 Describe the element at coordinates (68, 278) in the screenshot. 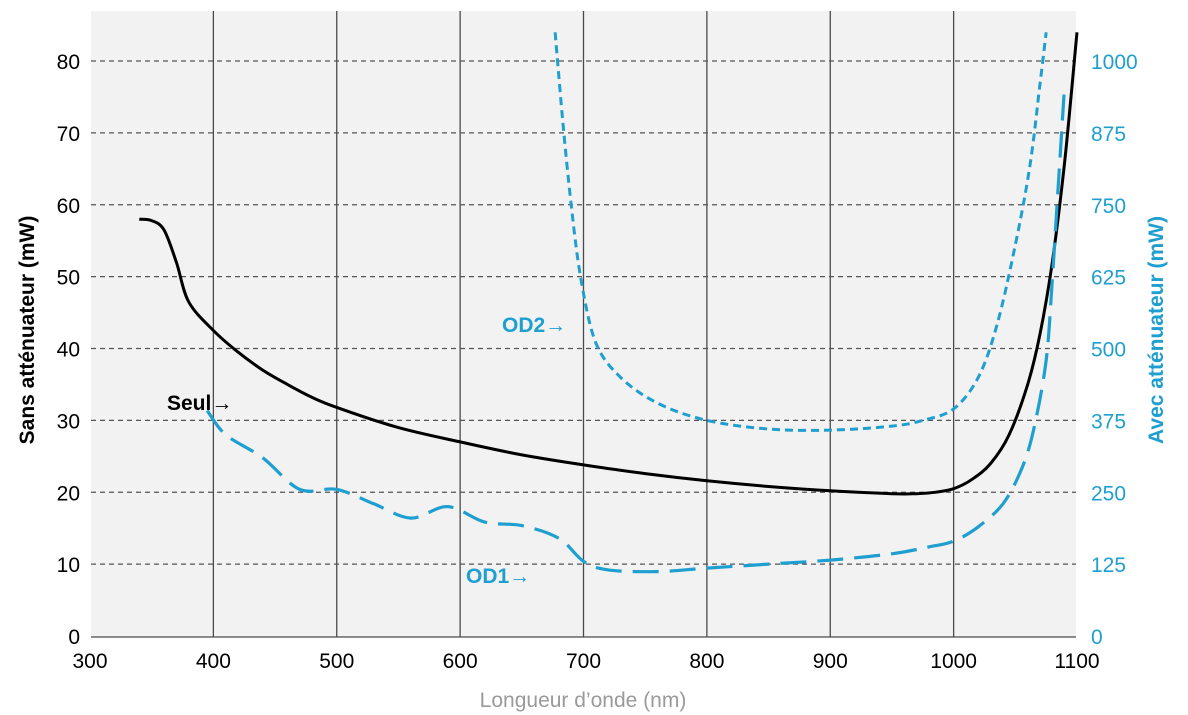

I see `y-left-tick-label: 50` at that location.